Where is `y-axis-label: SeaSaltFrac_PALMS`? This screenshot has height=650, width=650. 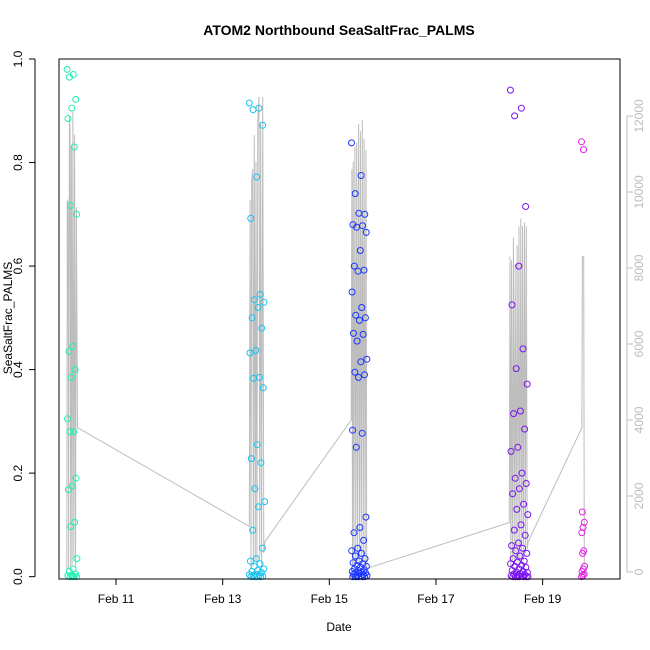
y-axis-label: SeaSaltFrac_PALMS is located at coordinates (8, 318).